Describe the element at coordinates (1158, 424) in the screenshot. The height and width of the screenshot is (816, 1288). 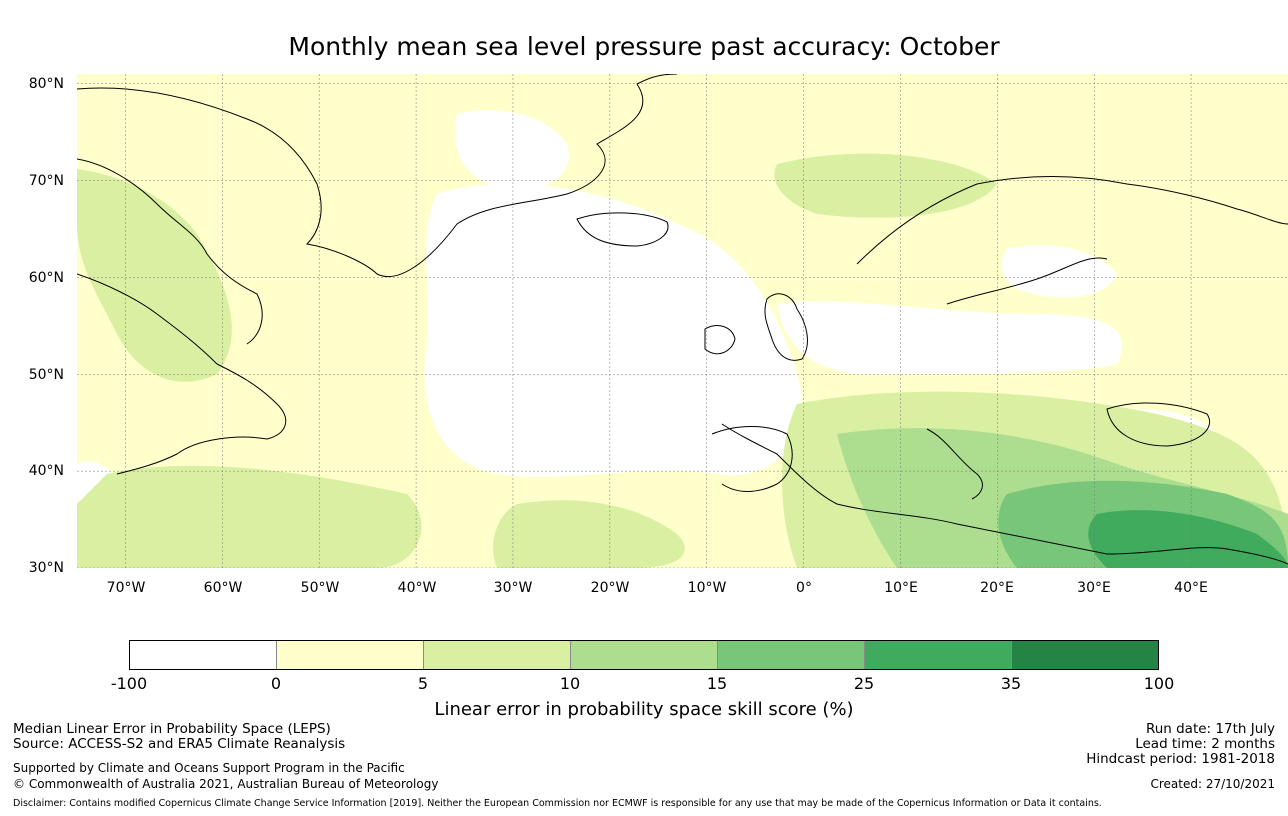
I see `coastline-blacksea` at that location.